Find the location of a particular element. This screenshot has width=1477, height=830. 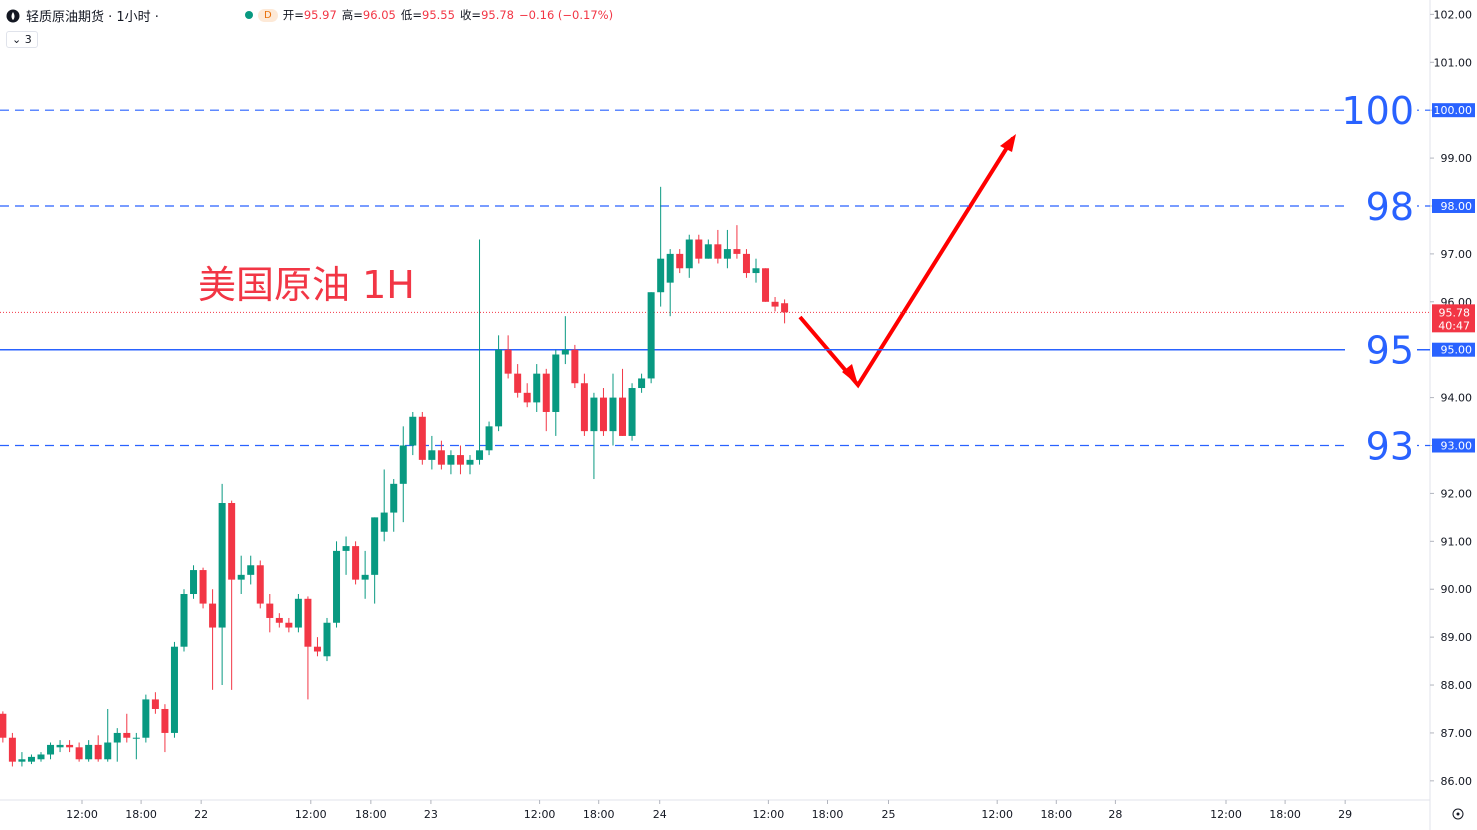

x-tick-label: 22 is located at coordinates (201, 814).